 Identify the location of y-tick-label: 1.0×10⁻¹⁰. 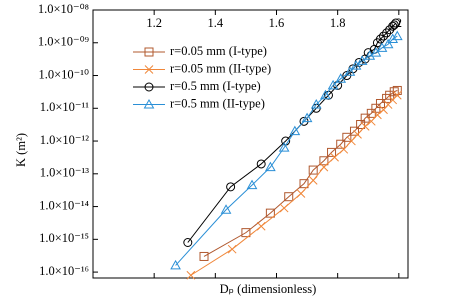
(63, 74).